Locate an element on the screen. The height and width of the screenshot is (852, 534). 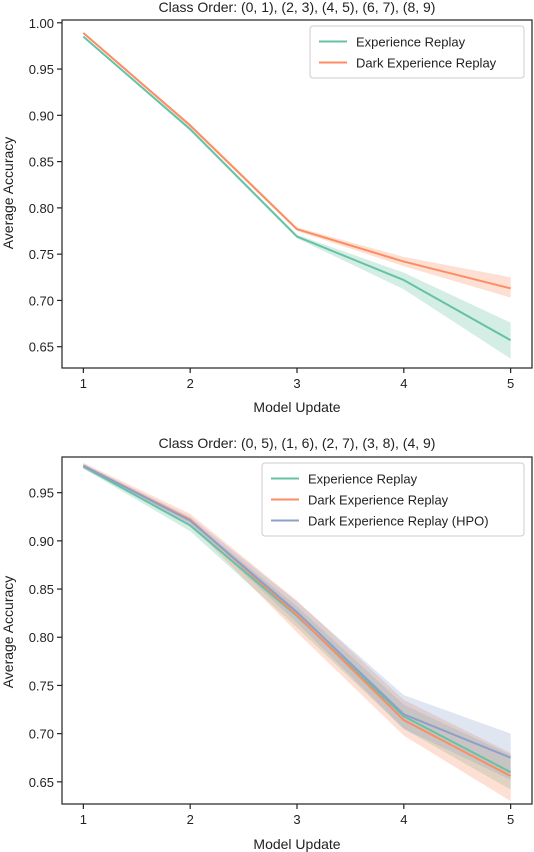
chart-top-legend: Experience Replay Dark Experience Replay is located at coordinates (417, 52).